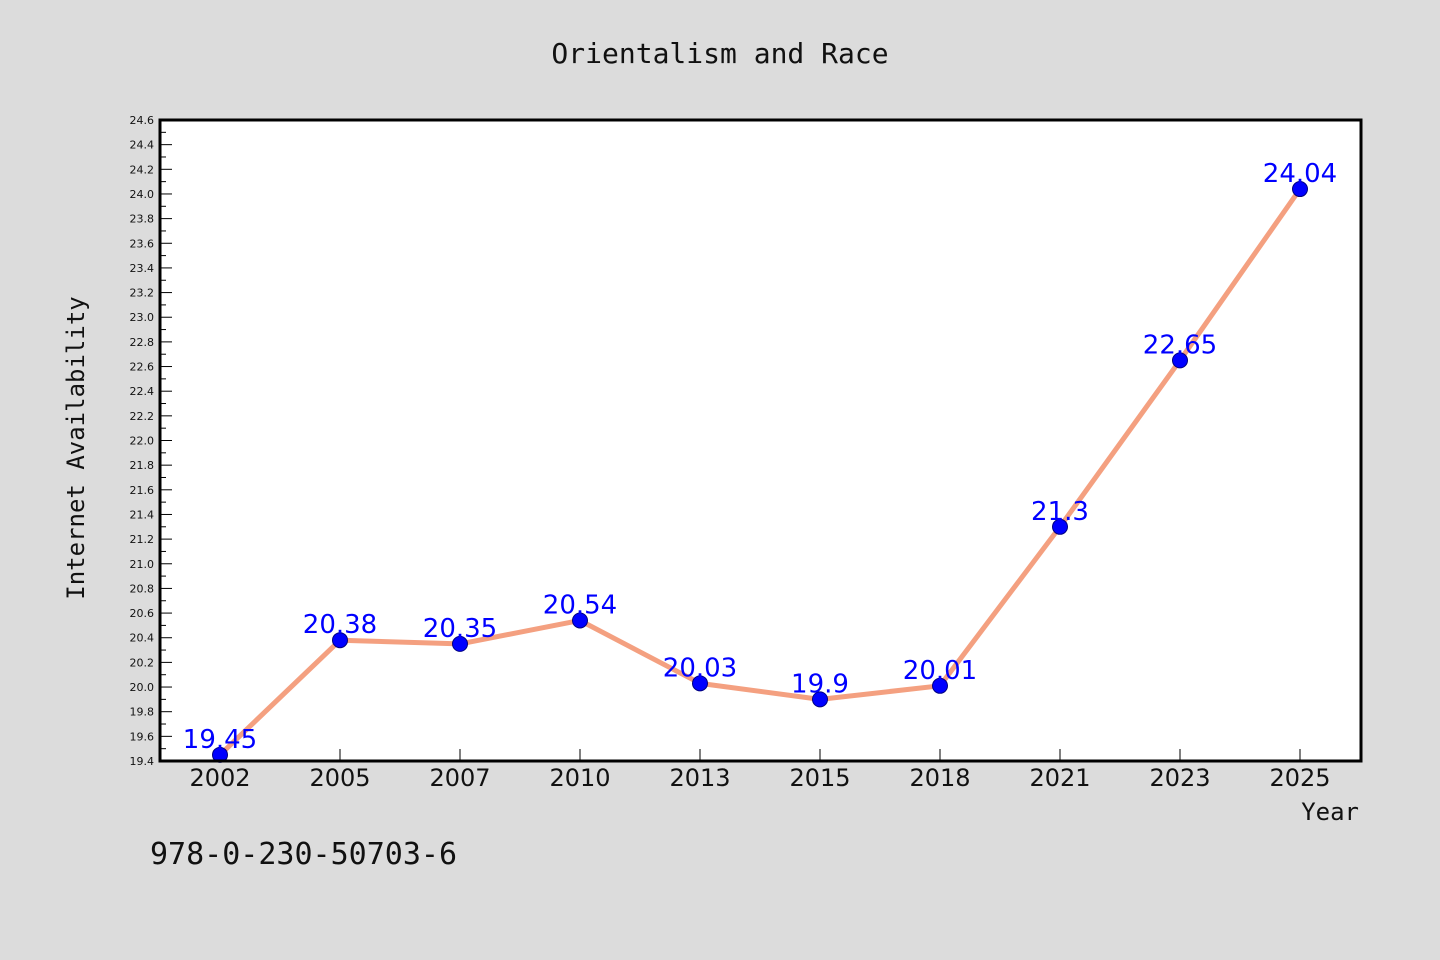 Image resolution: width=1440 pixels, height=960 pixels. Describe the element at coordinates (699, 778) in the screenshot. I see `x-tick-label: 2013` at that location.